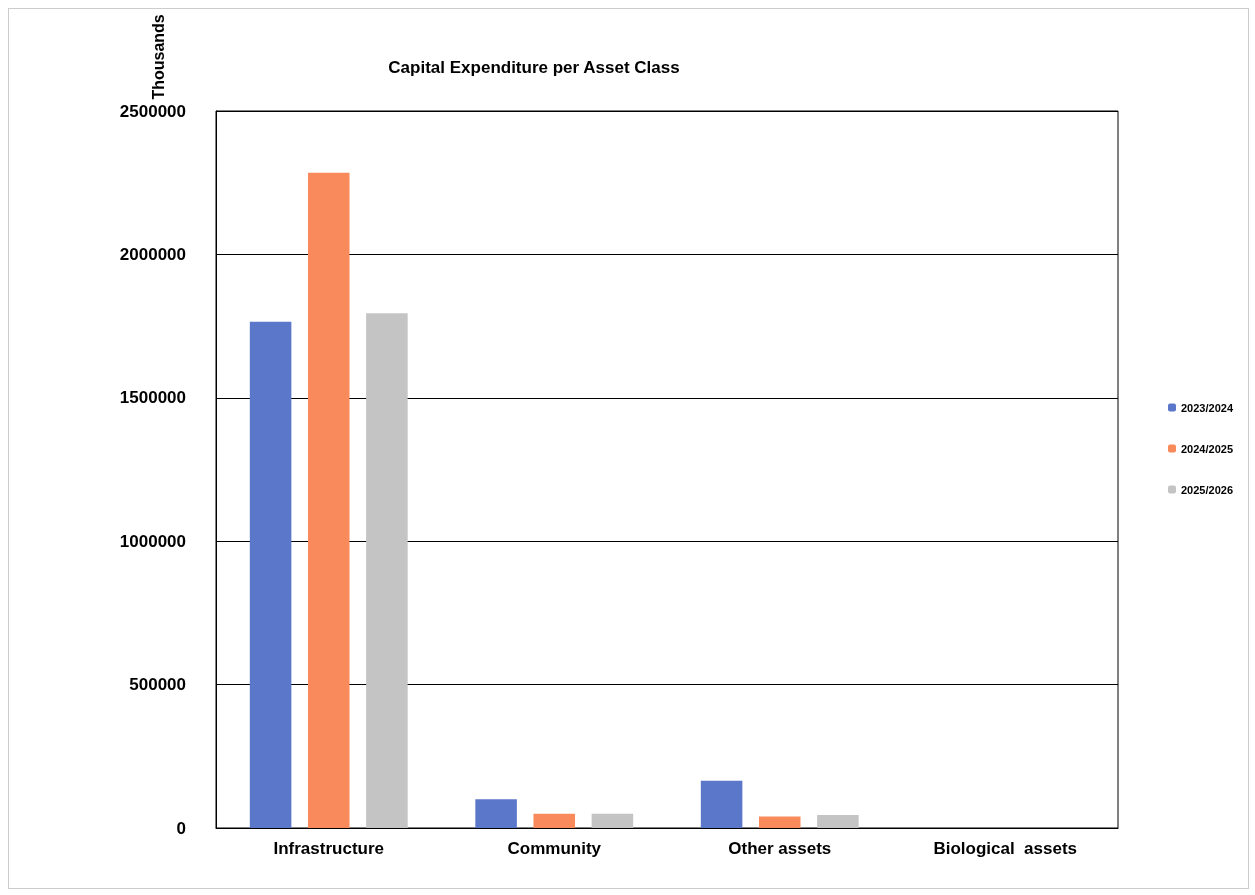 The height and width of the screenshot is (895, 1255). I want to click on x-tick-label: Biological assets, so click(1005, 848).